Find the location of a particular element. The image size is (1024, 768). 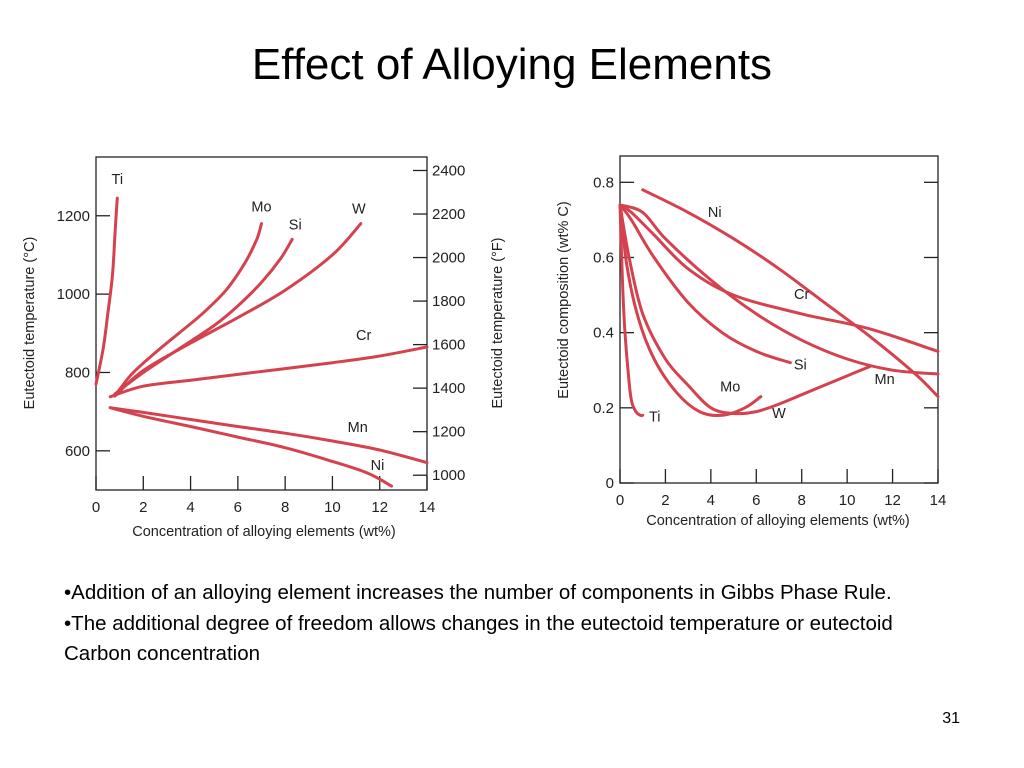

y-tick-label: 0.6 is located at coordinates (603, 257).